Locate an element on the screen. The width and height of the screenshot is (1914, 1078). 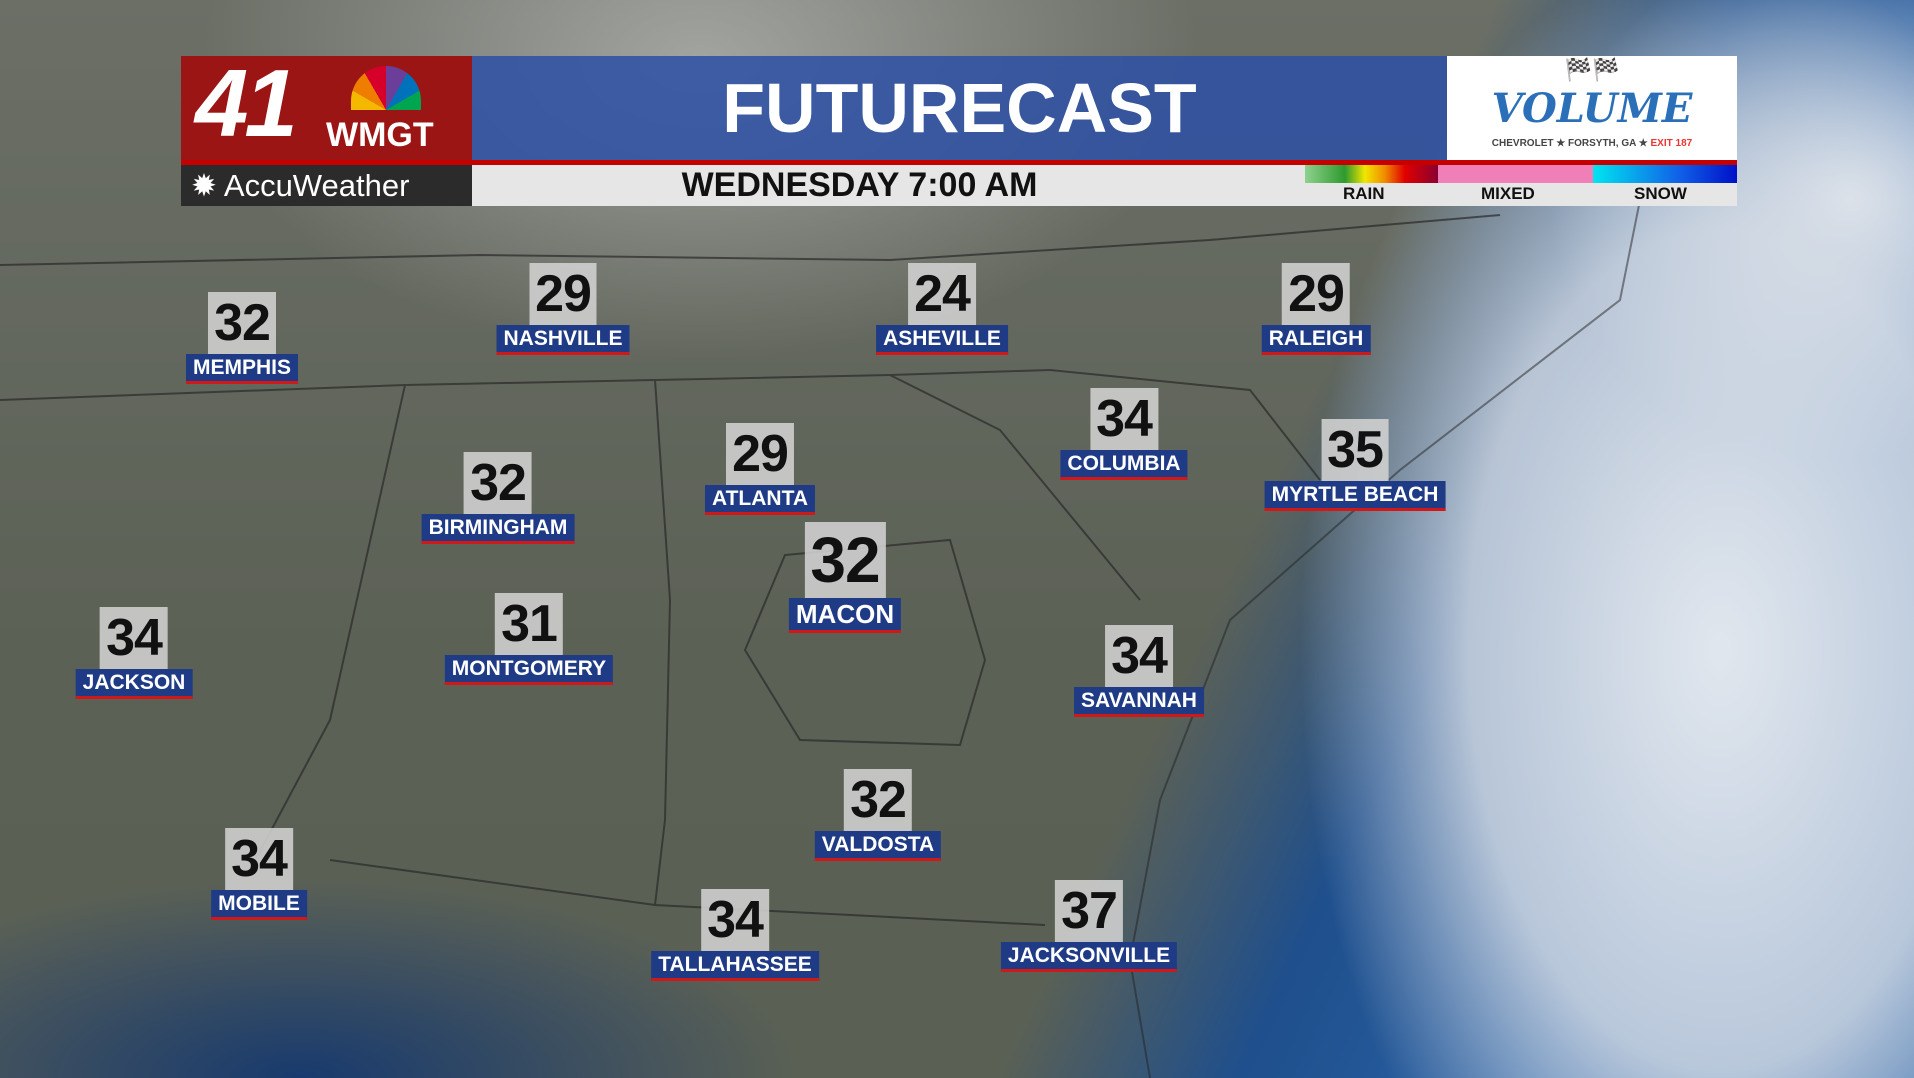
city-temperature: 37 is located at coordinates (1089, 911).